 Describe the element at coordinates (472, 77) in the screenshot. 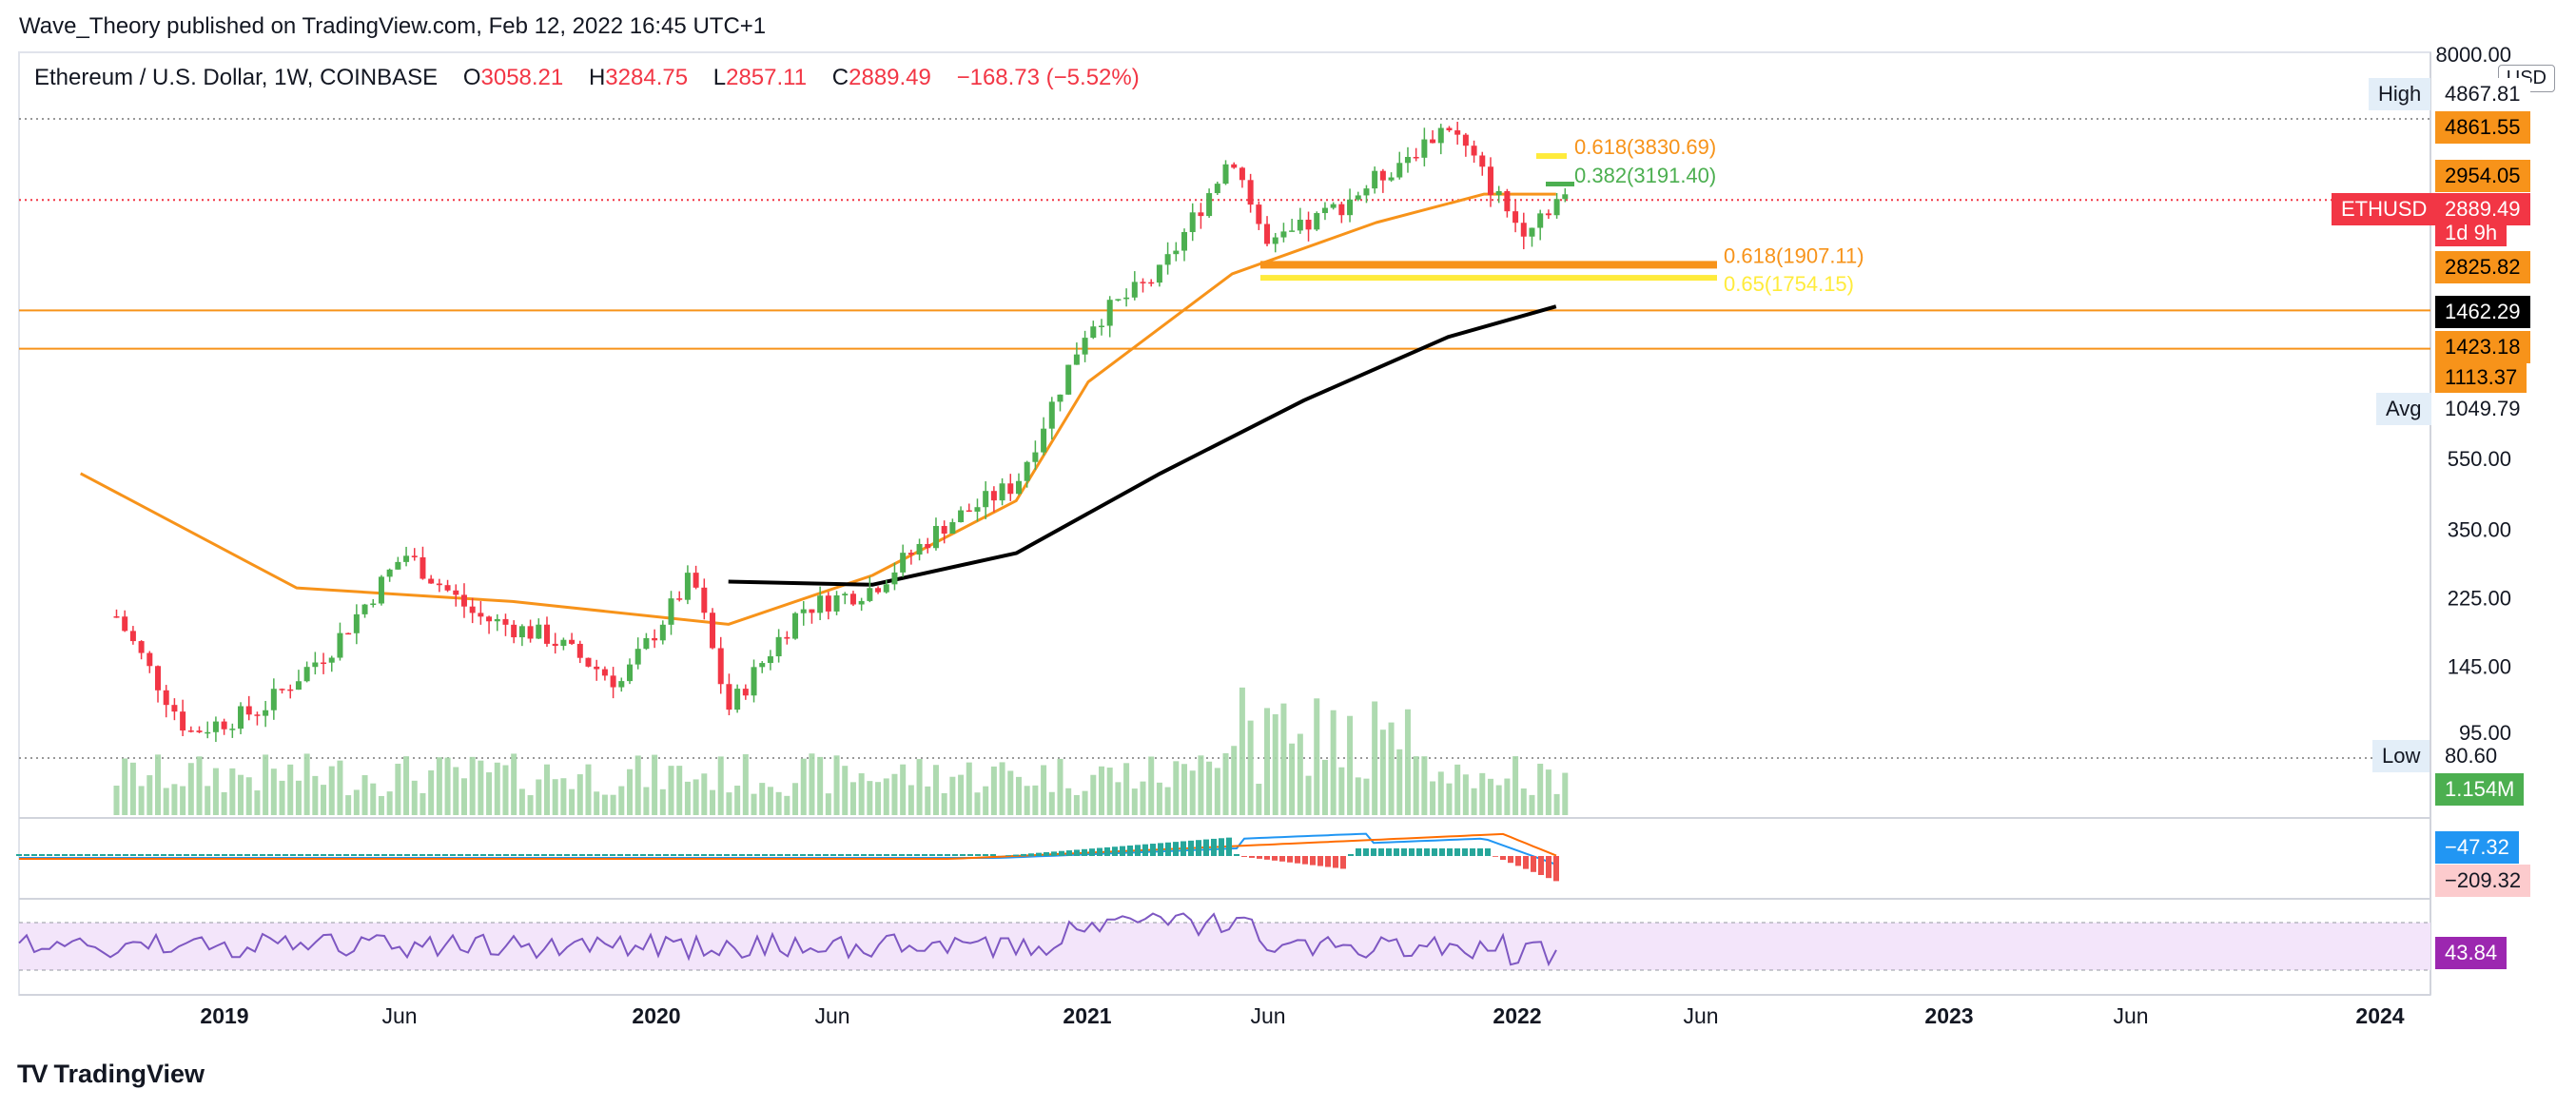

I see `open-label: O` at that location.